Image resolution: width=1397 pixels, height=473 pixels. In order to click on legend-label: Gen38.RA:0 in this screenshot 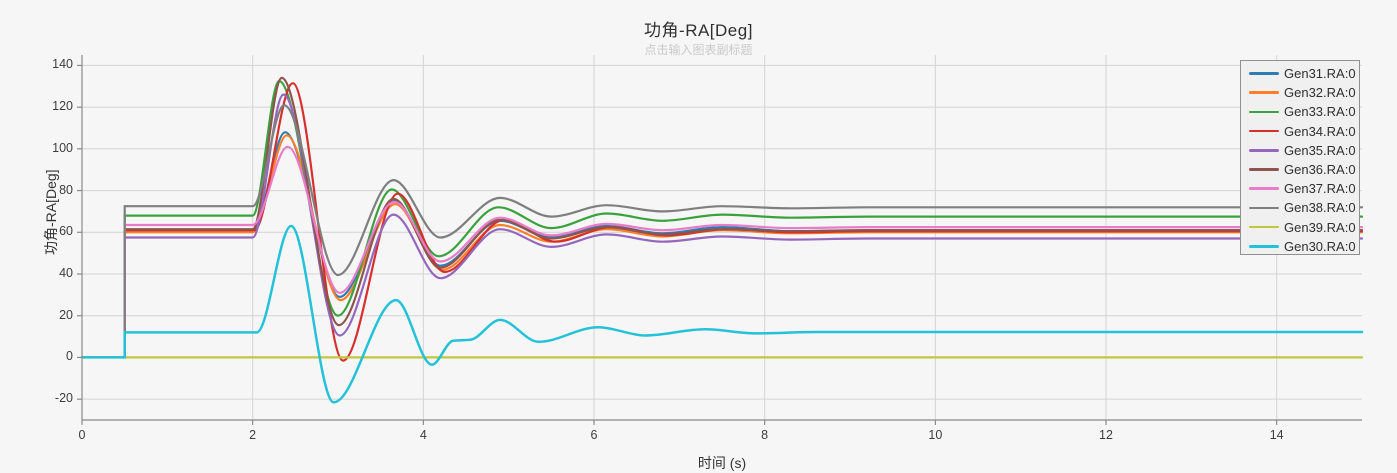, I will do `click(1320, 208)`.